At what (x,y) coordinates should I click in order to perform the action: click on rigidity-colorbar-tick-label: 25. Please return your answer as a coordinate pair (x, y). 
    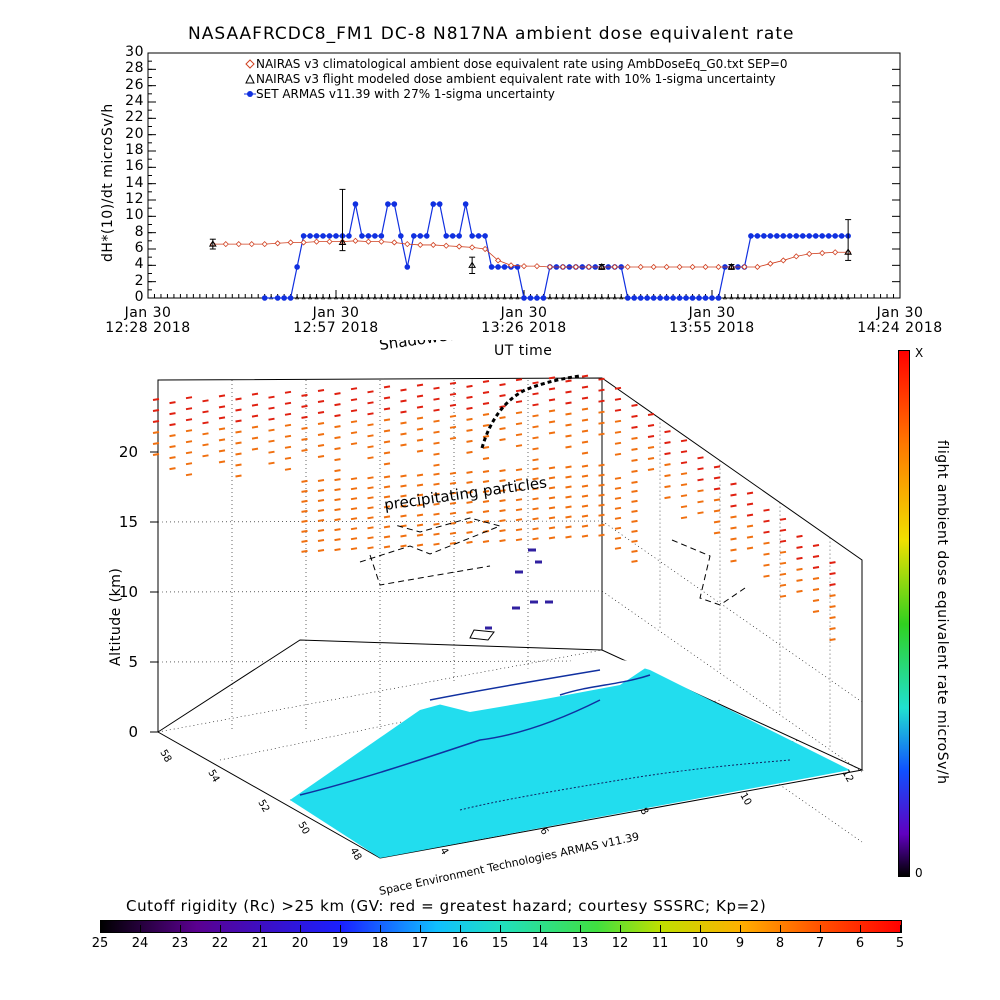
    Looking at the image, I should click on (100, 943).